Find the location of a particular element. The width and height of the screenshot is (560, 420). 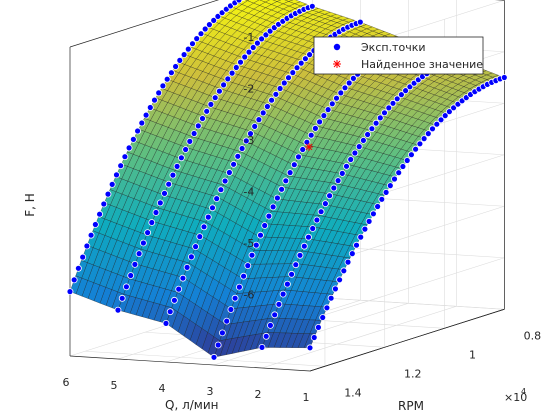

y-axis-label: RPM is located at coordinates (411, 406).